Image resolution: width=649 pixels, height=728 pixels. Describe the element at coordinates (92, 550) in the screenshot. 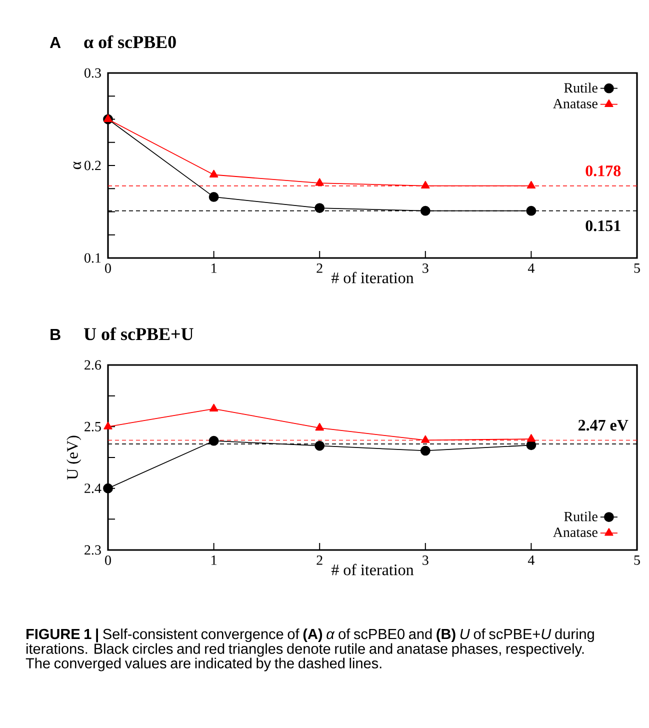

I see `y-tick-label: 2.3` at that location.